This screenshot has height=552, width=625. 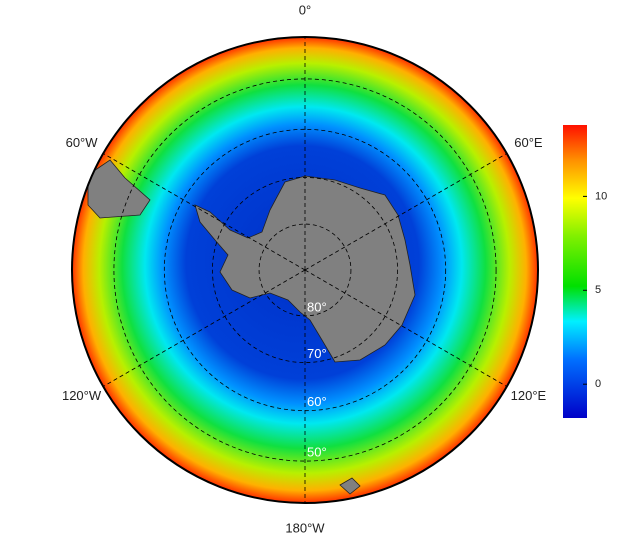 What do you see at coordinates (82, 142) in the screenshot?
I see `meridian-label: 60°W` at bounding box center [82, 142].